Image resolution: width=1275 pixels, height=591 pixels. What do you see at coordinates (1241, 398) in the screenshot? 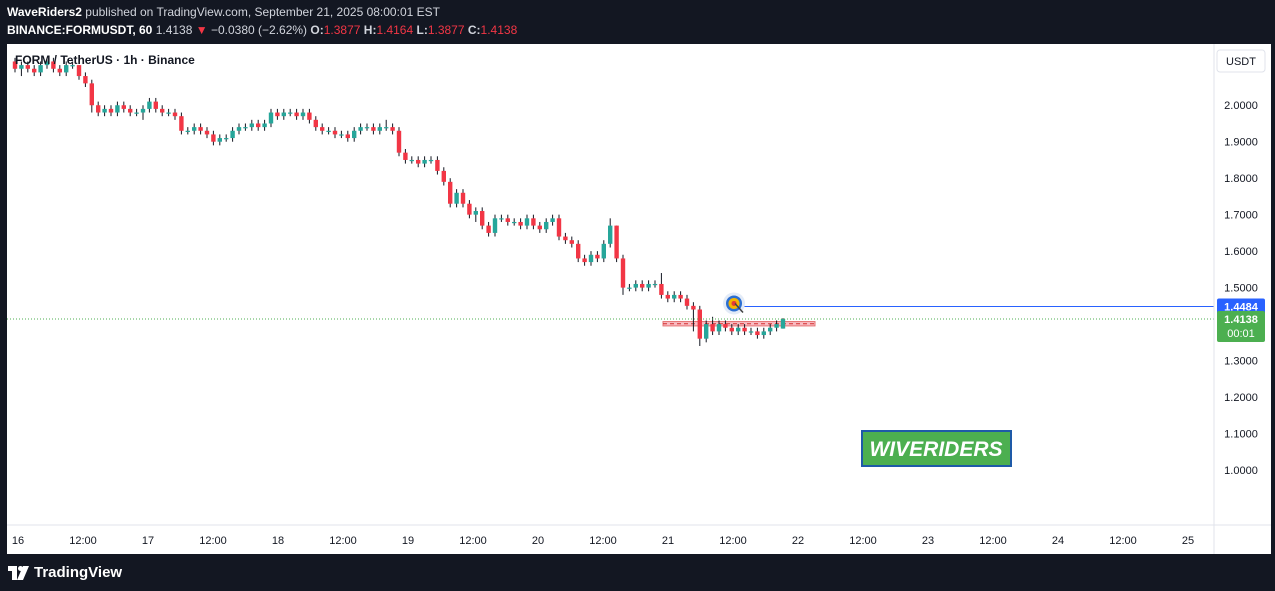
I see `y-tick-label: 1.2000` at bounding box center [1241, 398].